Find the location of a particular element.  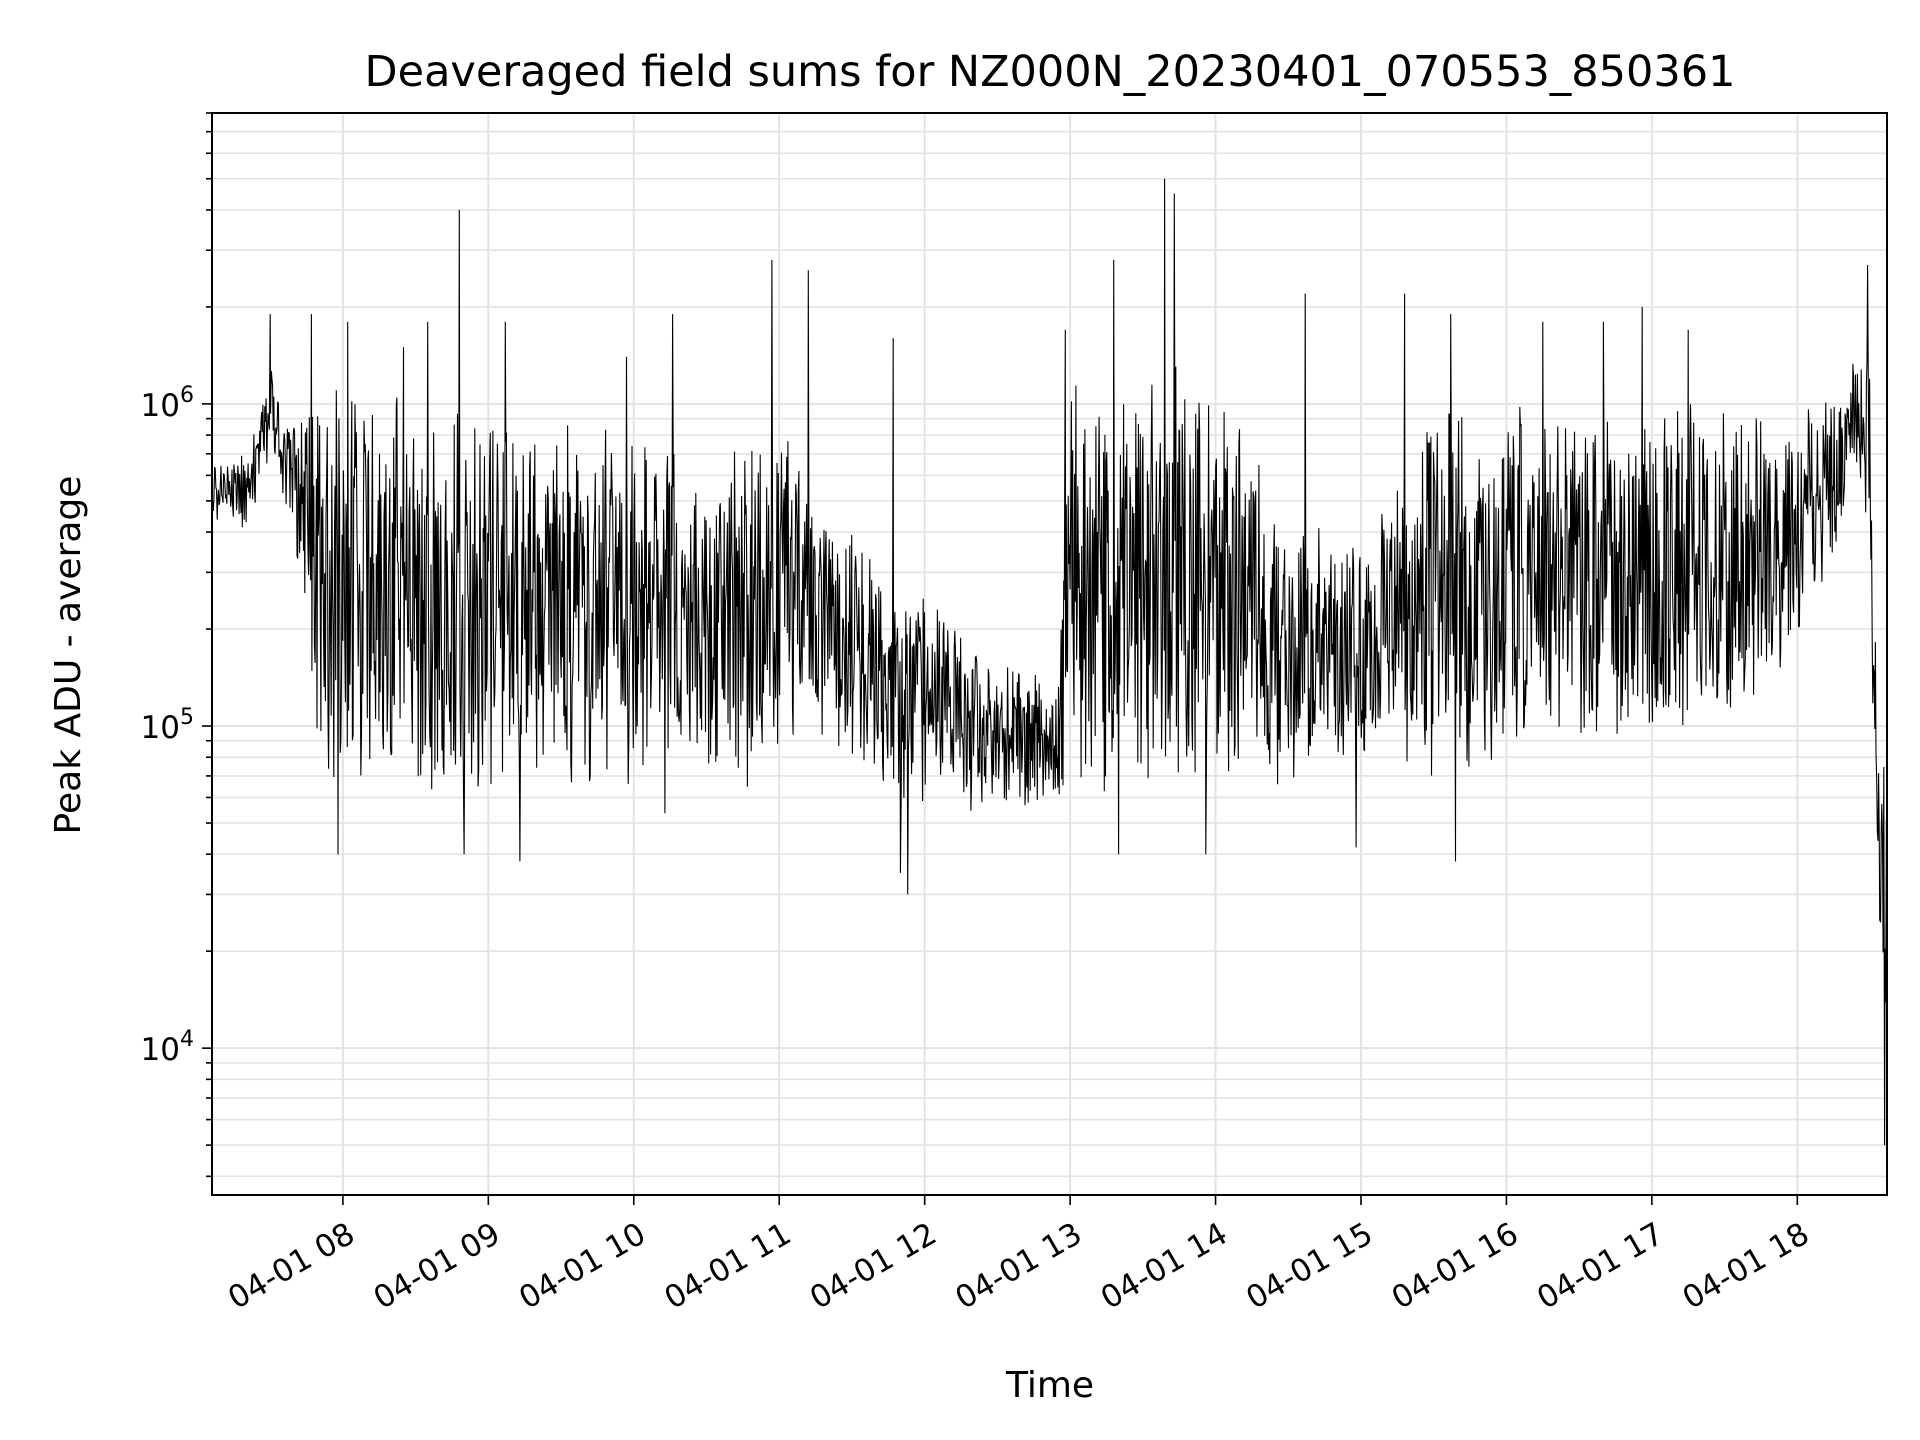

y-axis-label: Peak ADU - average is located at coordinates (68, 655).